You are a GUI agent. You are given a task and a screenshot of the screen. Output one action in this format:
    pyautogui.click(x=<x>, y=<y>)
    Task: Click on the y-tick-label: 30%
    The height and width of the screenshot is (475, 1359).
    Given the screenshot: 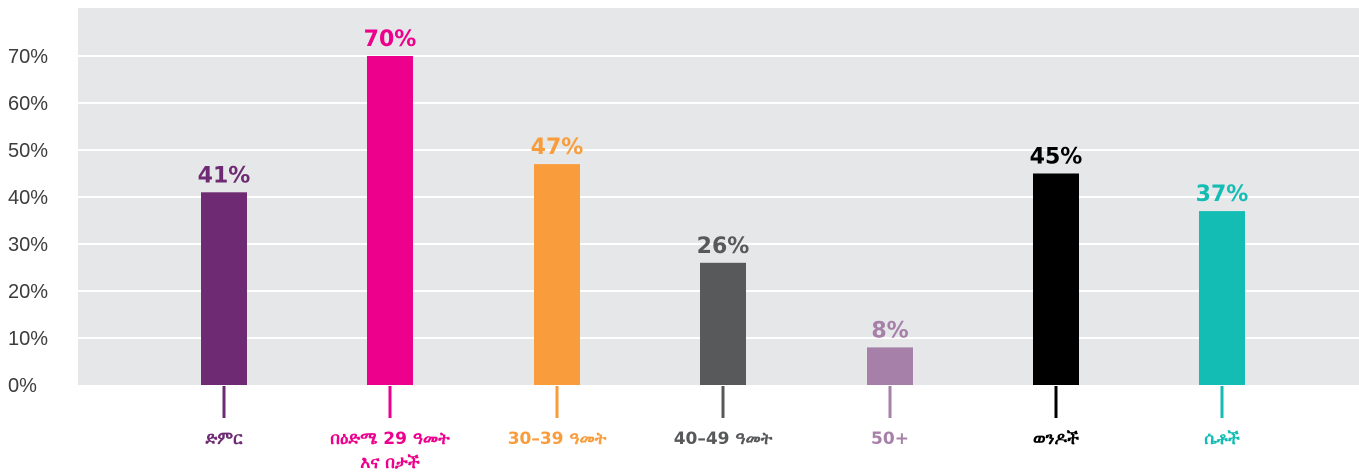 What is the action you would take?
    pyautogui.click(x=28, y=245)
    